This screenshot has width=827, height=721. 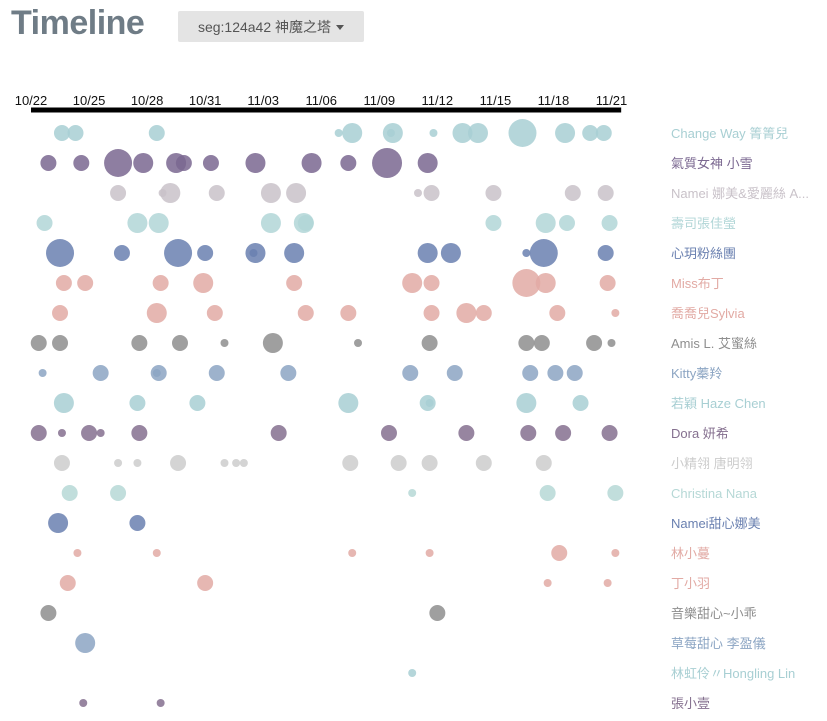 I want to click on series-label: 若穎 Haze Chen, so click(x=718, y=403).